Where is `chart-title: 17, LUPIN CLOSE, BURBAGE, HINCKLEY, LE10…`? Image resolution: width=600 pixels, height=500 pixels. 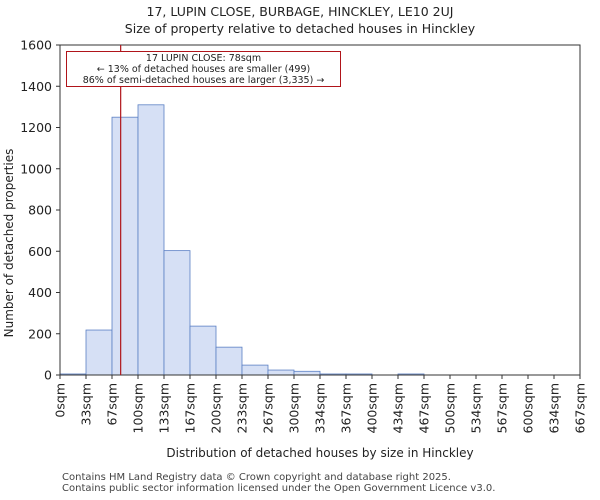 chart-title: 17, LUPIN CLOSE, BURBAGE, HINCKLEY, LE10… is located at coordinates (300, 11).